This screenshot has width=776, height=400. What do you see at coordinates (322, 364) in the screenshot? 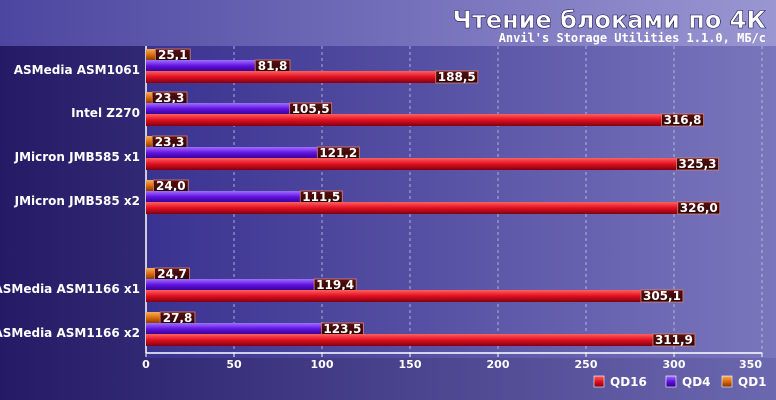
I see `tick-label: 100` at bounding box center [322, 364].